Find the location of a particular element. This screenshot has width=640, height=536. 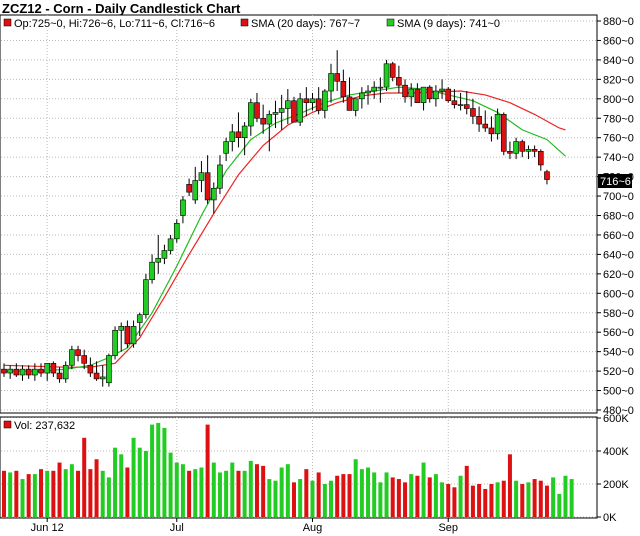

volume-tick-label: 0K is located at coordinates (610, 518).